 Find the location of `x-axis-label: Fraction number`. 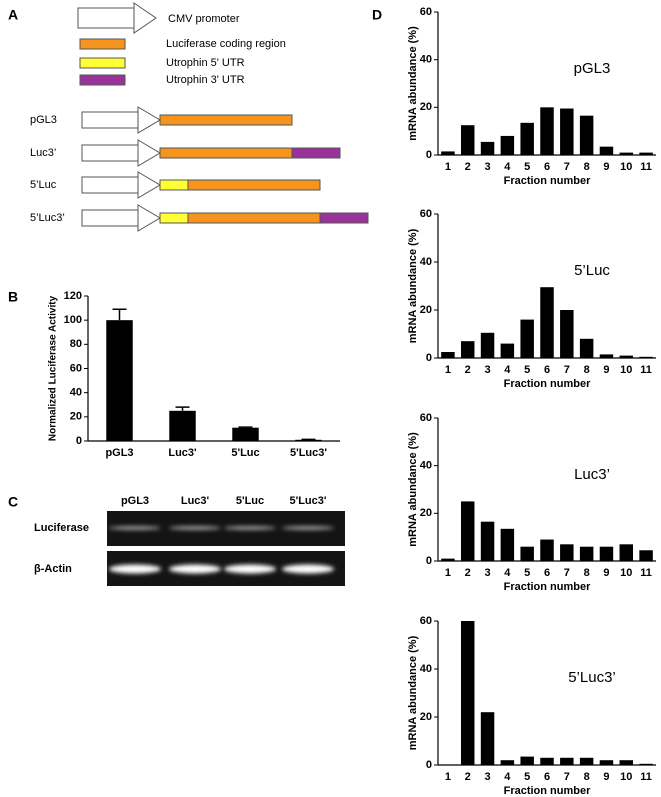

x-axis-label: Fraction number is located at coordinates (548, 181).